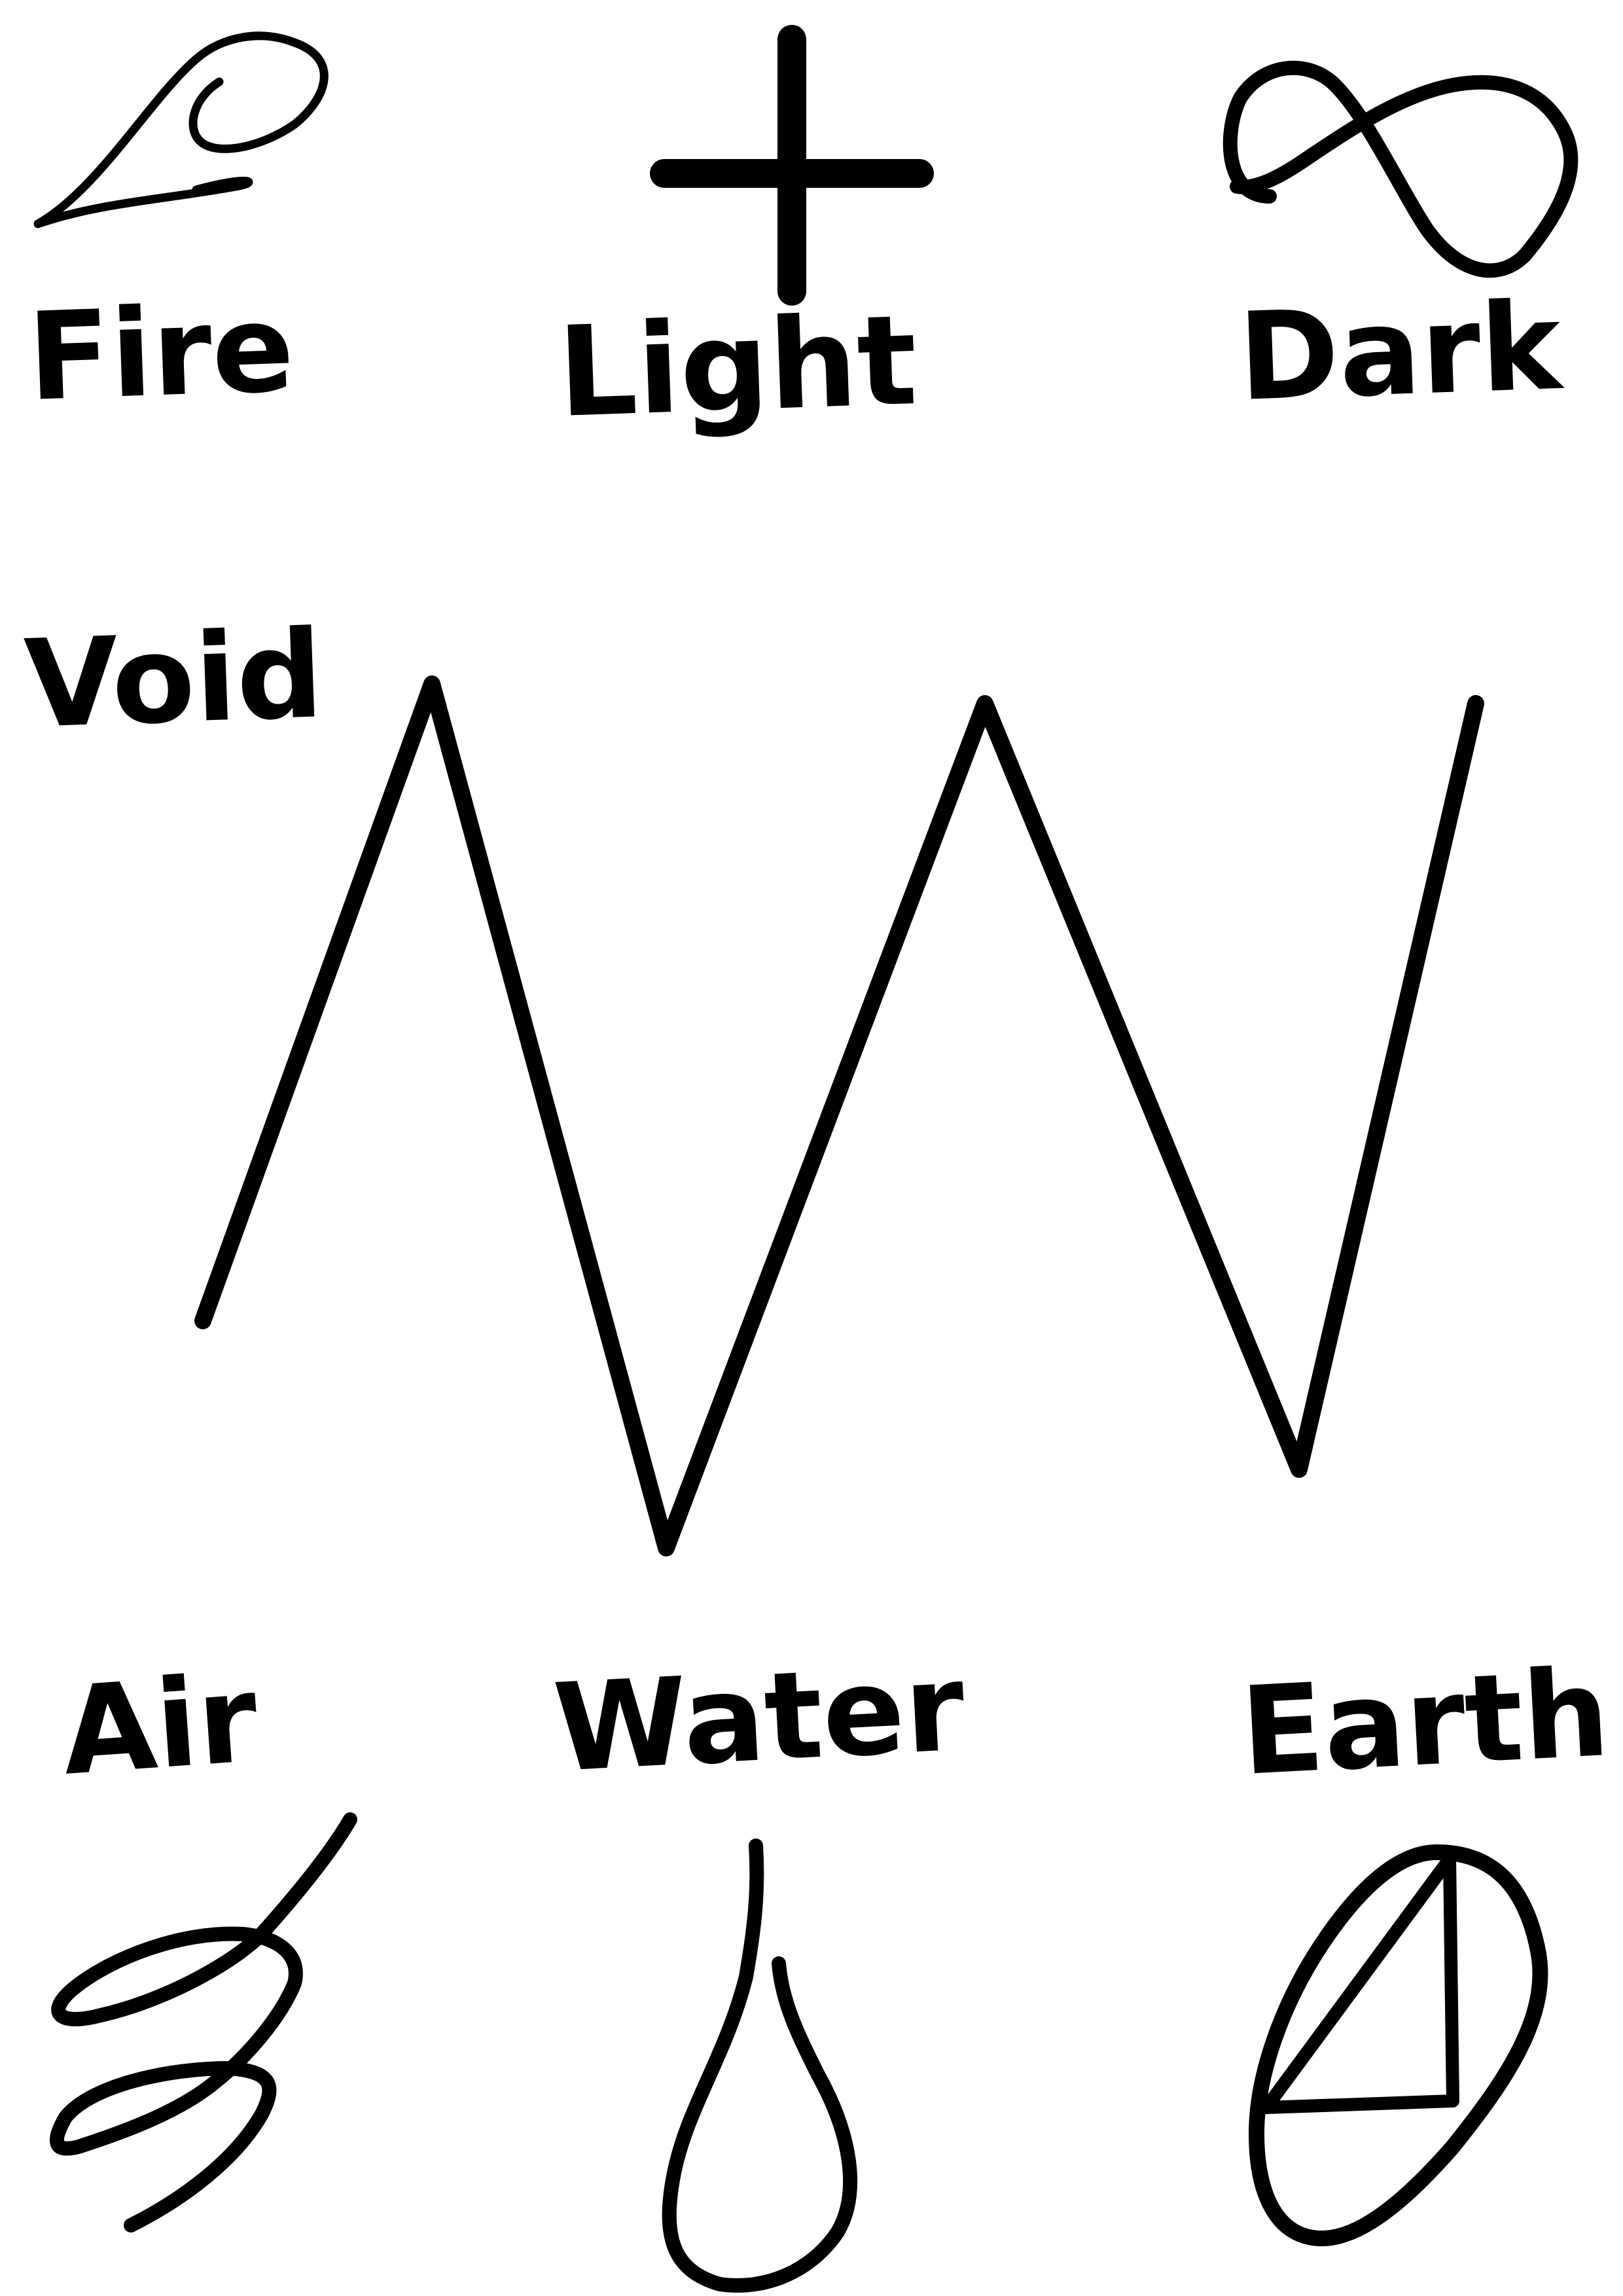  Describe the element at coordinates (1425, 1722) in the screenshot. I see `earth-label: Earth` at that location.